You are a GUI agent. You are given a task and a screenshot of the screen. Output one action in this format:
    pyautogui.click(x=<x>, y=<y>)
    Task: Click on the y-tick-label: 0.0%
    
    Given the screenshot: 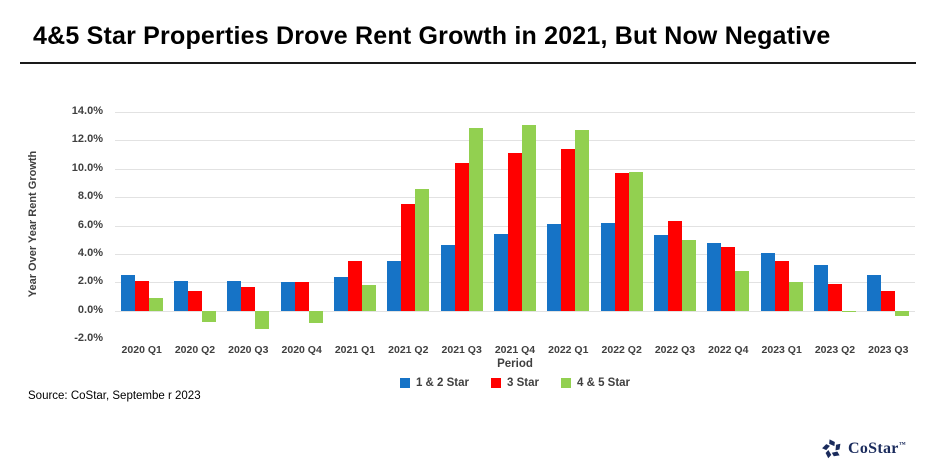 What is the action you would take?
    pyautogui.click(x=90, y=309)
    